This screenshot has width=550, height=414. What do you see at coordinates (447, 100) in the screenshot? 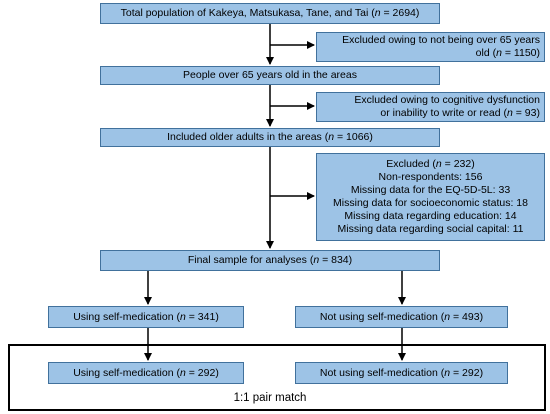
I see `excluded-cognitive-line-1: Excluded owing to cognitive dysfunction` at bounding box center [447, 100].